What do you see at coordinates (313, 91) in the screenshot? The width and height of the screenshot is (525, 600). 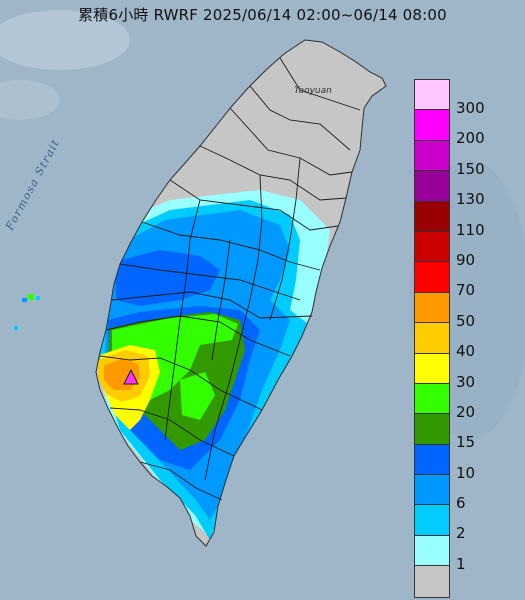 I see `city-label: Taoyuan` at bounding box center [313, 91].